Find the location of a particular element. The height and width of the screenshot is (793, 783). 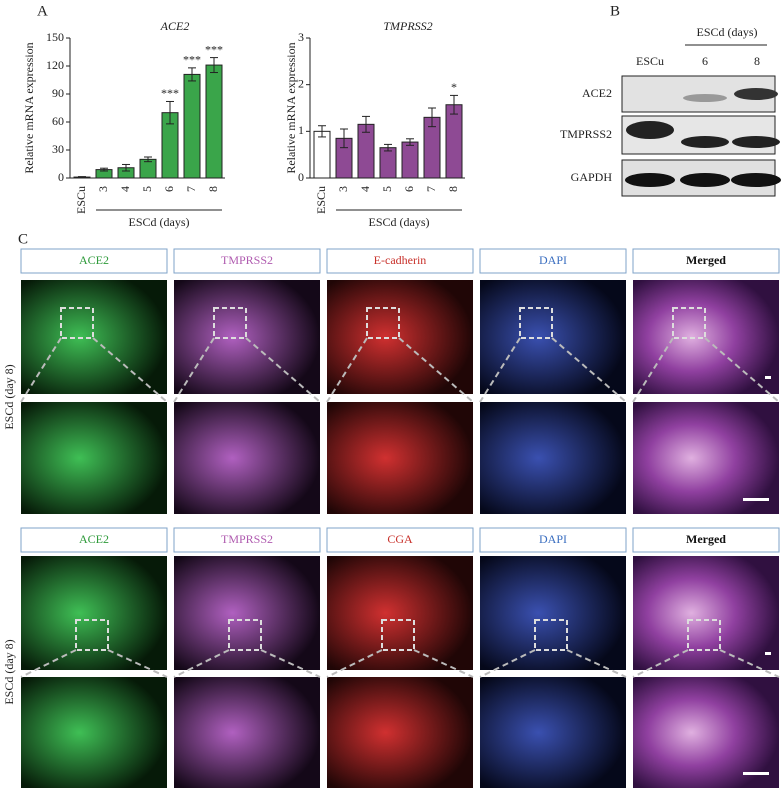

blot-header: ESCd (days) is located at coordinates (727, 32).